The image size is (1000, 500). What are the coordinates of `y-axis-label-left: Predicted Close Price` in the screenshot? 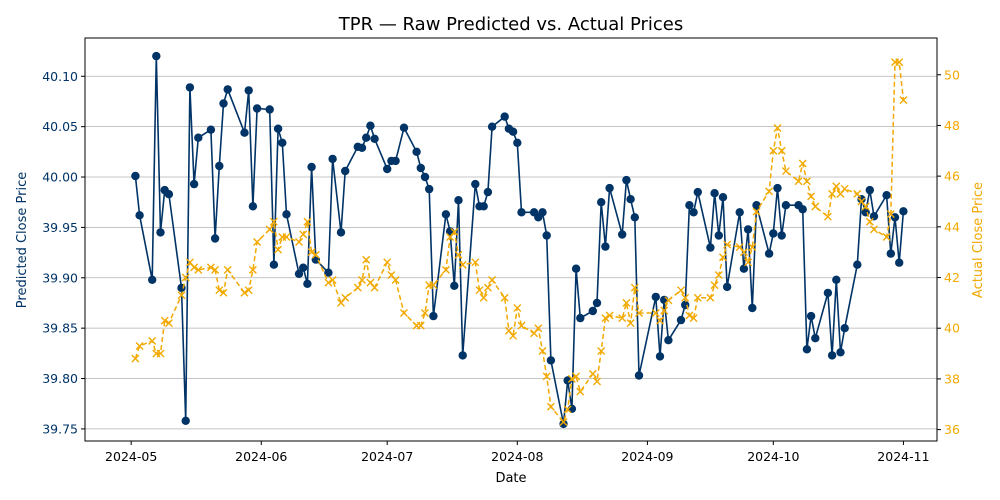 It's located at (22, 240).